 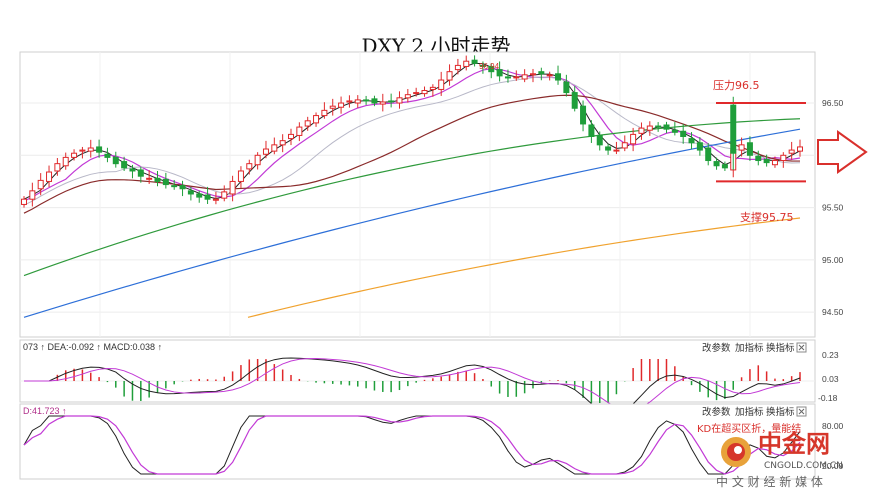 I want to click on macd-tick-high: 0.23, so click(x=830, y=355).